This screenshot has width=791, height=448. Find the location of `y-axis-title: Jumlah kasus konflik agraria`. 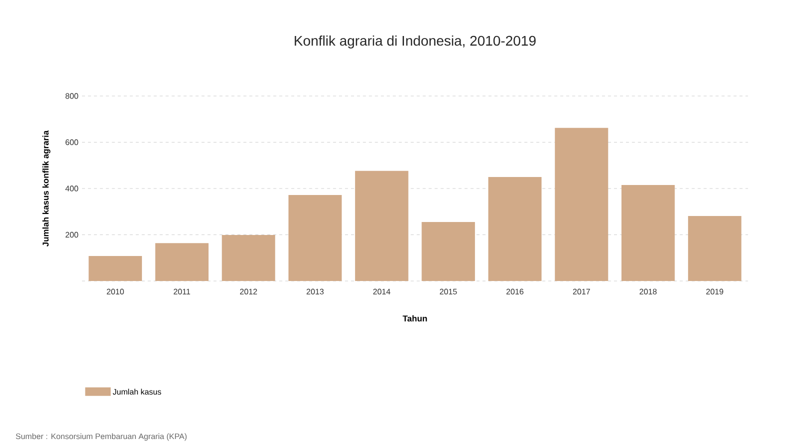

y-axis-title: Jumlah kasus konflik agraria is located at coordinates (46, 188).